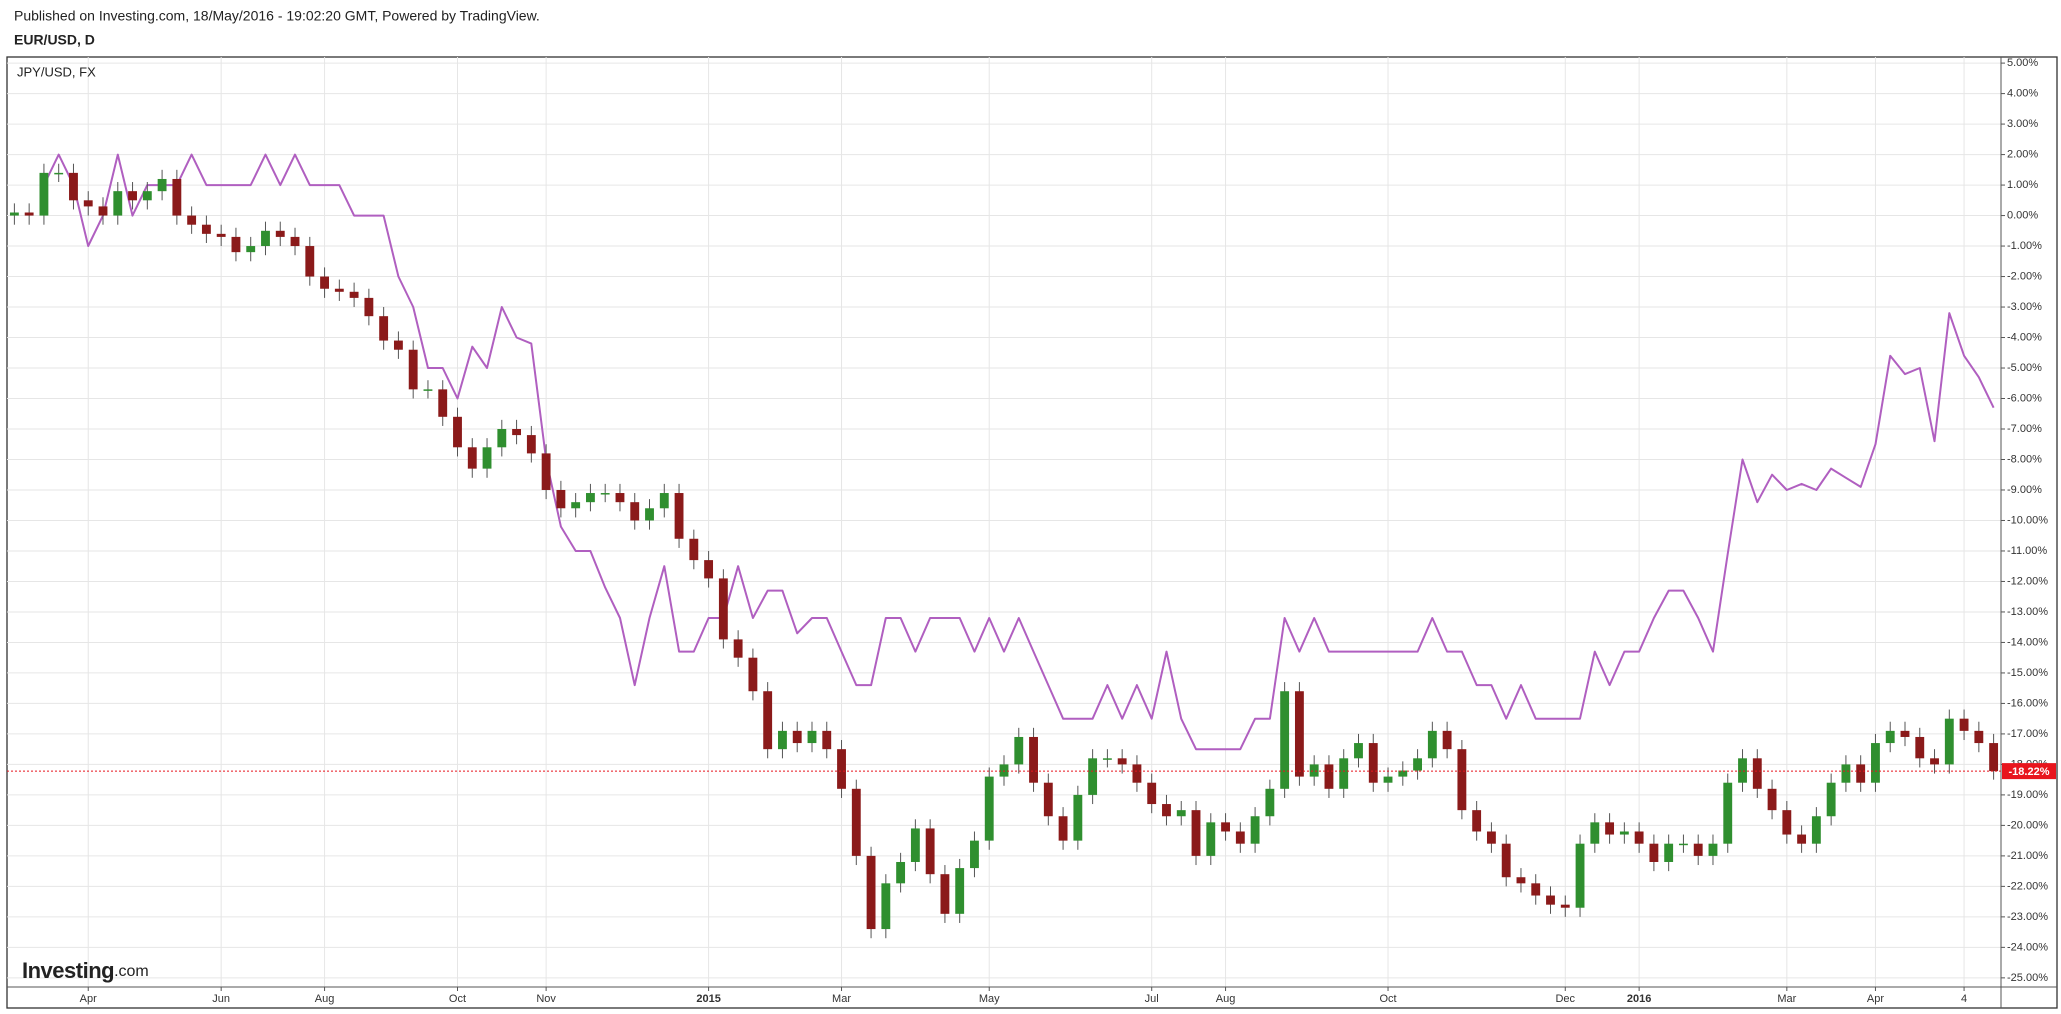 The height and width of the screenshot is (1014, 2061). I want to click on y-tick-label: 1.00%, so click(2022, 185).